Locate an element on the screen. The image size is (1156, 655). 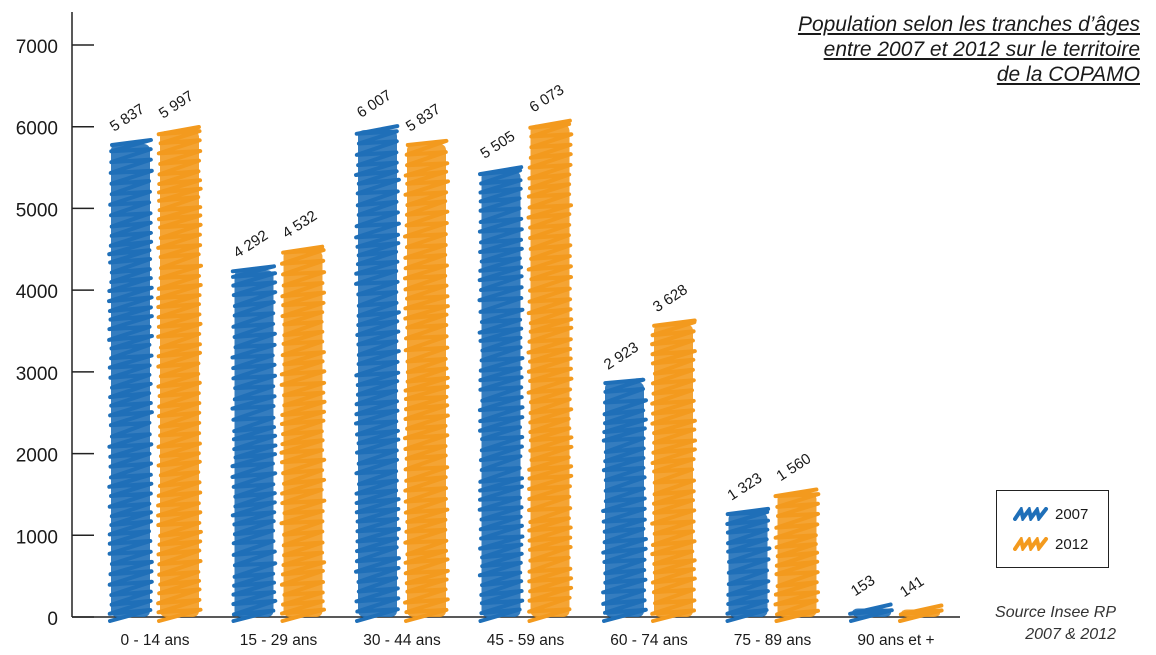
legend: 2007 2012 is located at coordinates (1052, 529).